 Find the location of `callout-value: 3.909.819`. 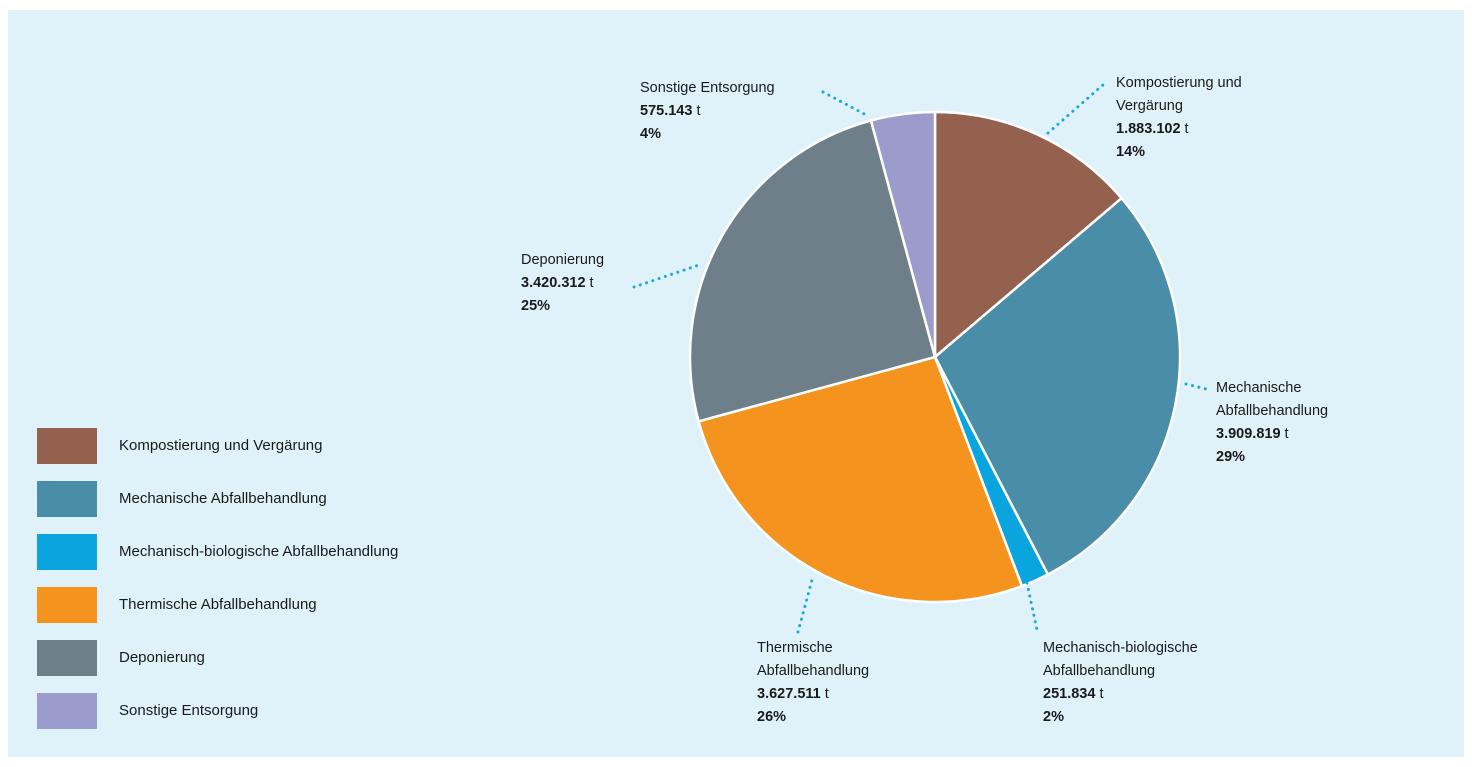

callout-value: 3.909.819 is located at coordinates (1248, 434).